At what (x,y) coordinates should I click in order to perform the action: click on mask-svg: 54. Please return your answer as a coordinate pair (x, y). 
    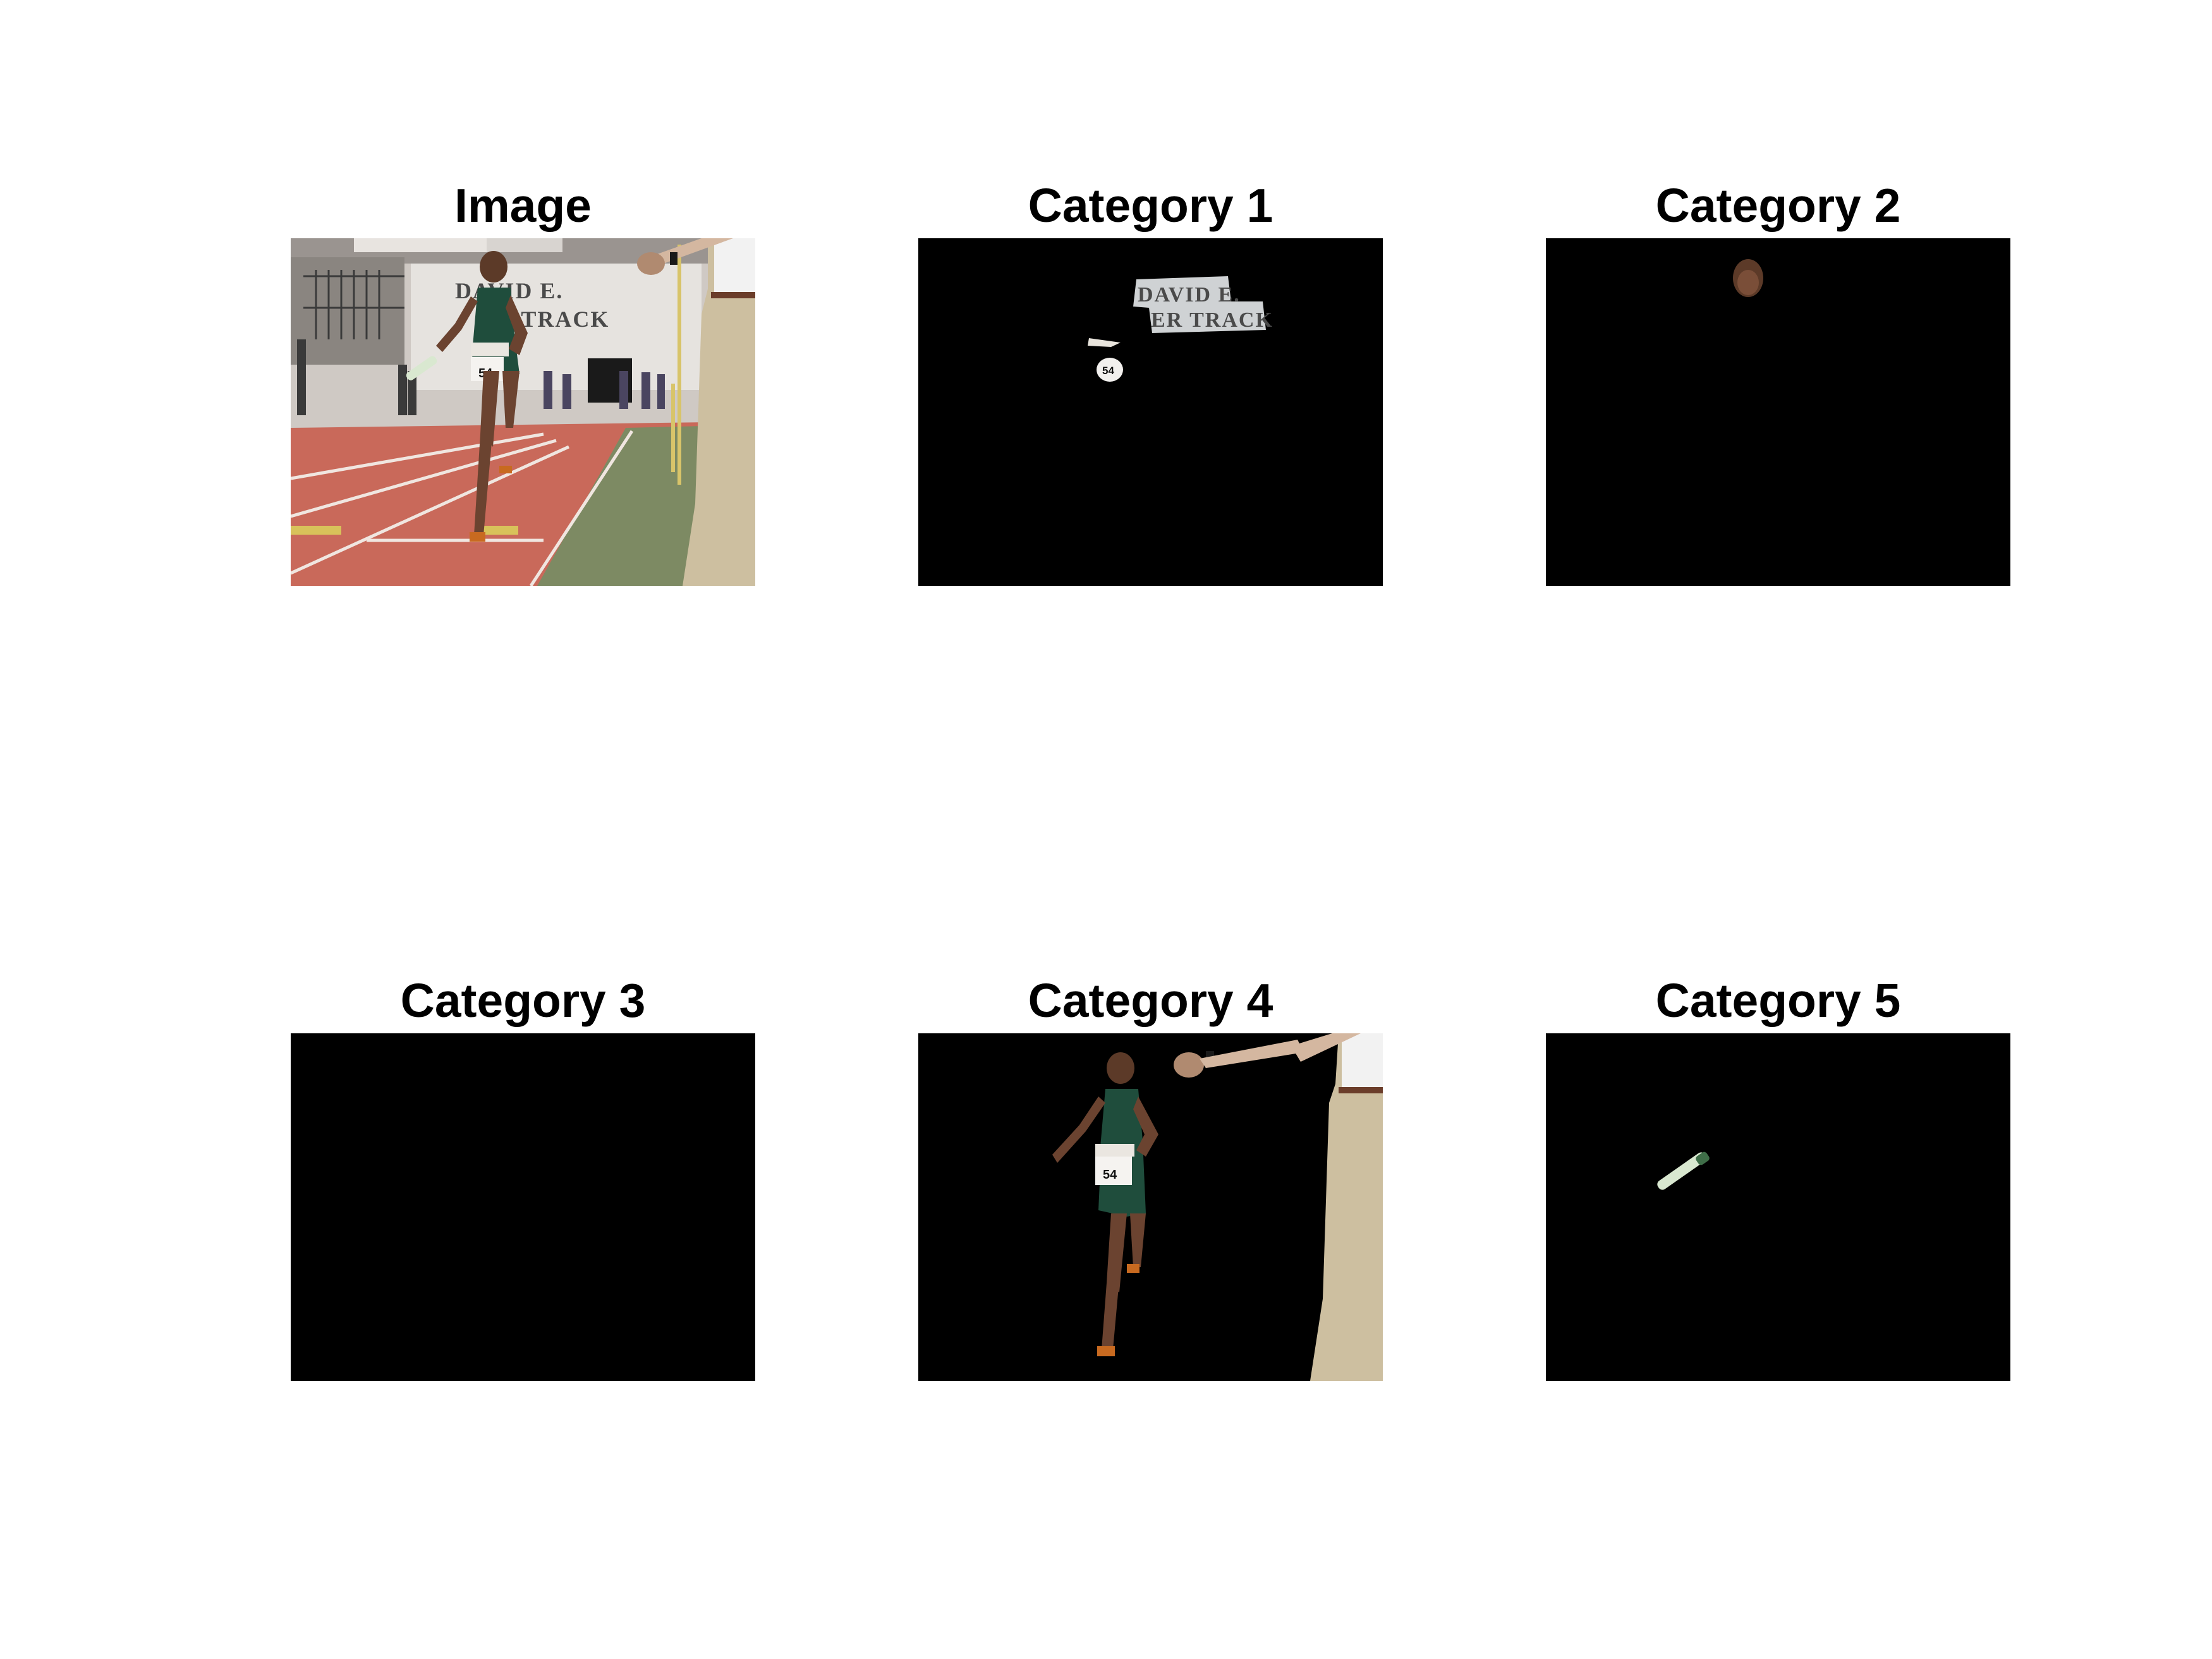
    Looking at the image, I should click on (1150, 1207).